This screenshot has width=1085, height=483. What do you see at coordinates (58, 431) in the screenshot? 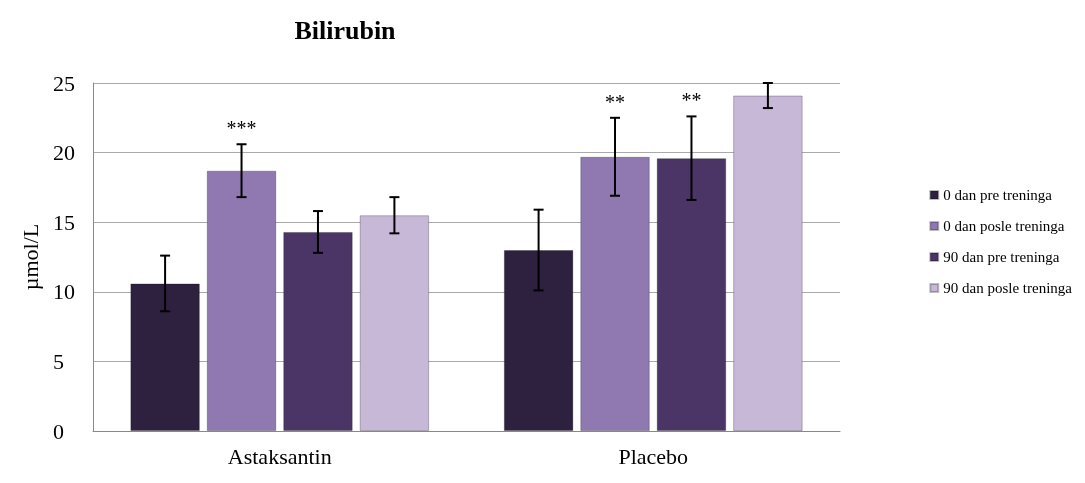
I see `y-tick-label: 0` at bounding box center [58, 431].